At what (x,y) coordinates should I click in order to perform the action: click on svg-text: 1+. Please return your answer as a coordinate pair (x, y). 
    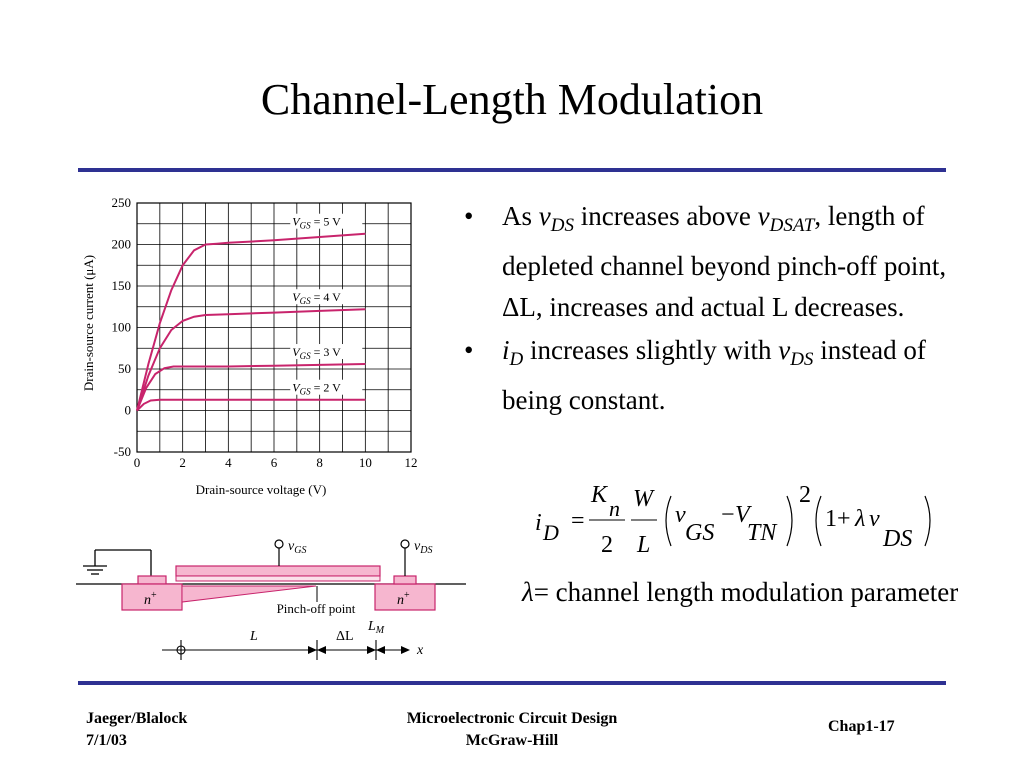
    Looking at the image, I should click on (838, 519).